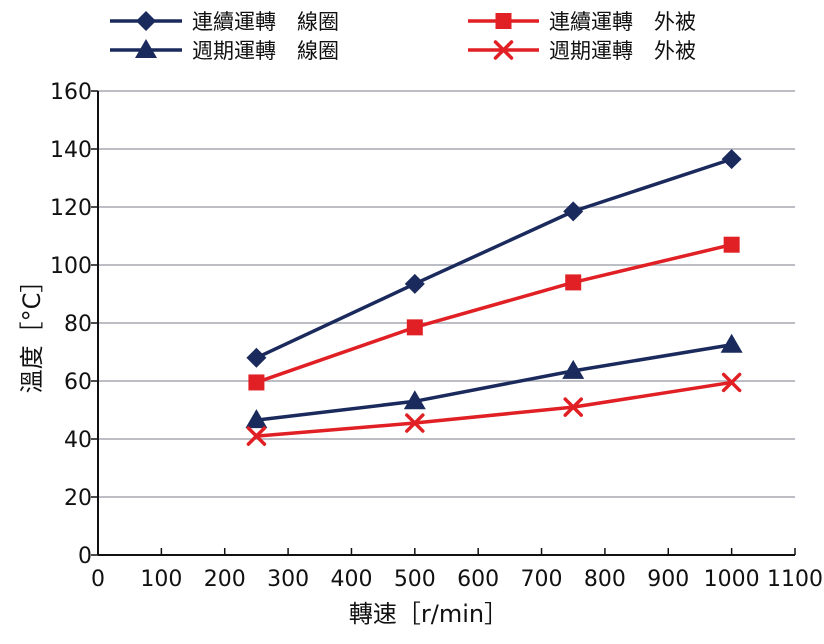 The image size is (824, 644). What do you see at coordinates (98, 579) in the screenshot?
I see `x-tick-label: 0` at bounding box center [98, 579].